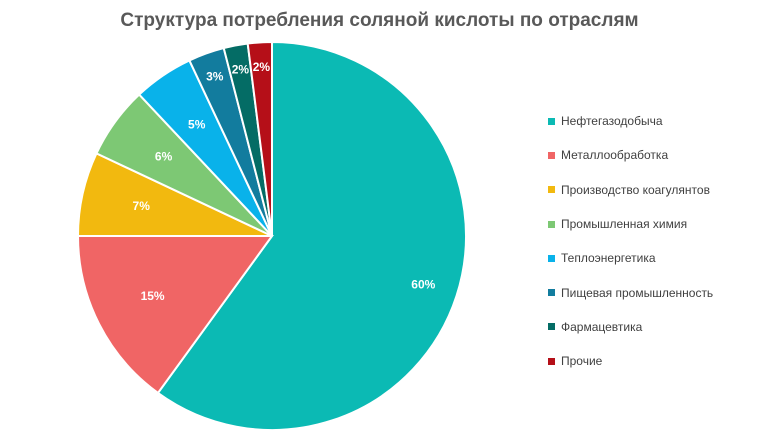 The width and height of the screenshot is (759, 445). Describe the element at coordinates (197, 124) in the screenshot. I see `slice-data-label-4: 5%` at that location.